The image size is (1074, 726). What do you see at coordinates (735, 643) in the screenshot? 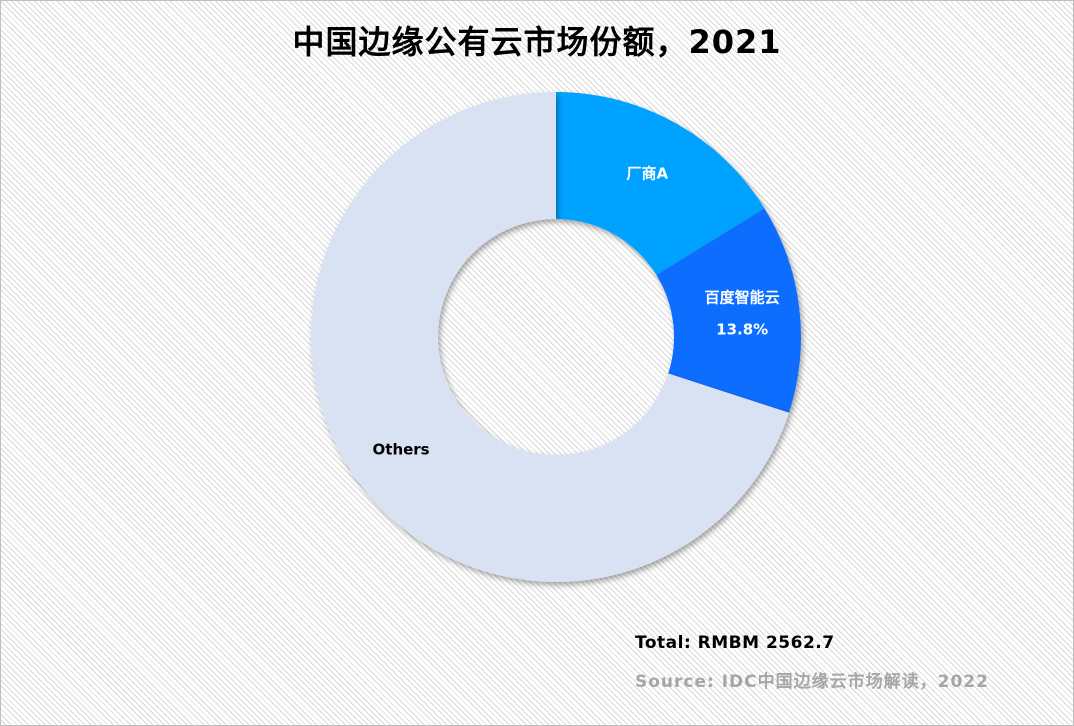
I see `total-note: Total: RMBM 2562.7` at bounding box center [735, 643].